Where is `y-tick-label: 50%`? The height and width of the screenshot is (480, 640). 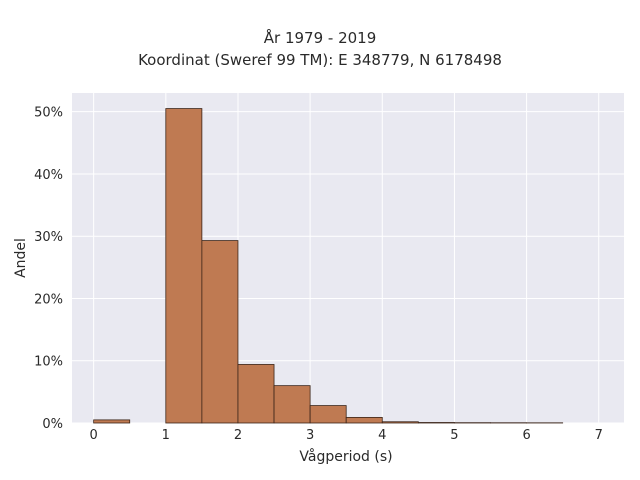 y-tick-label: 50% is located at coordinates (48, 113).